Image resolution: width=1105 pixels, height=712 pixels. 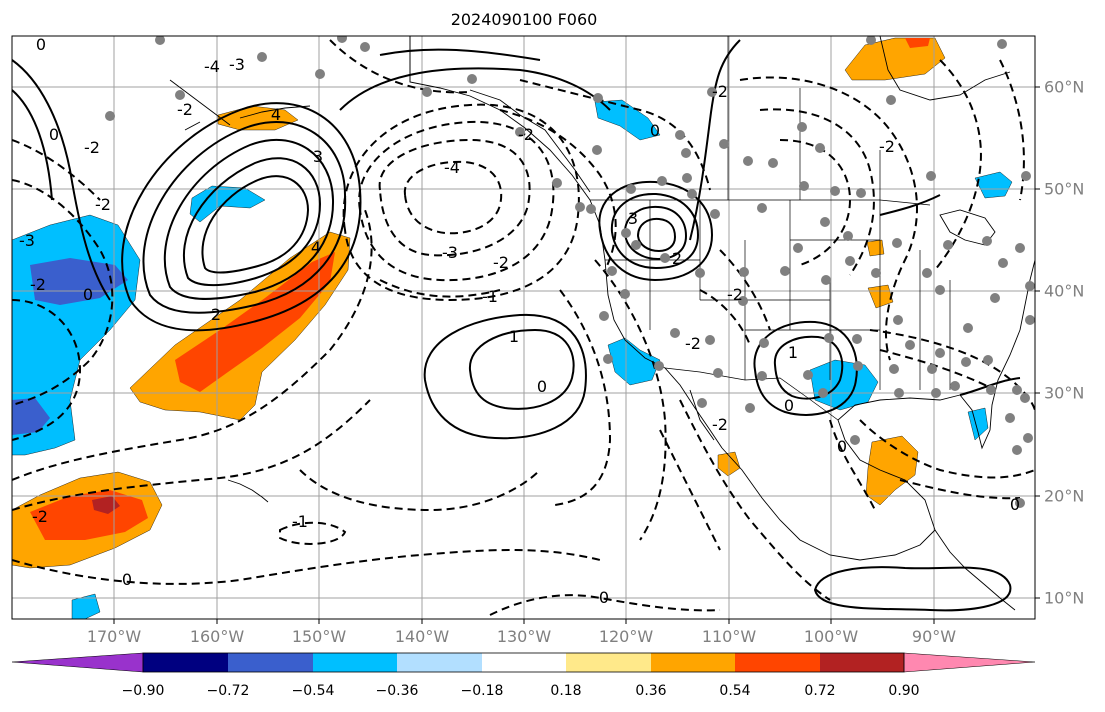 What do you see at coordinates (524, 636) in the screenshot?
I see `lon-label: 130°W` at bounding box center [524, 636].